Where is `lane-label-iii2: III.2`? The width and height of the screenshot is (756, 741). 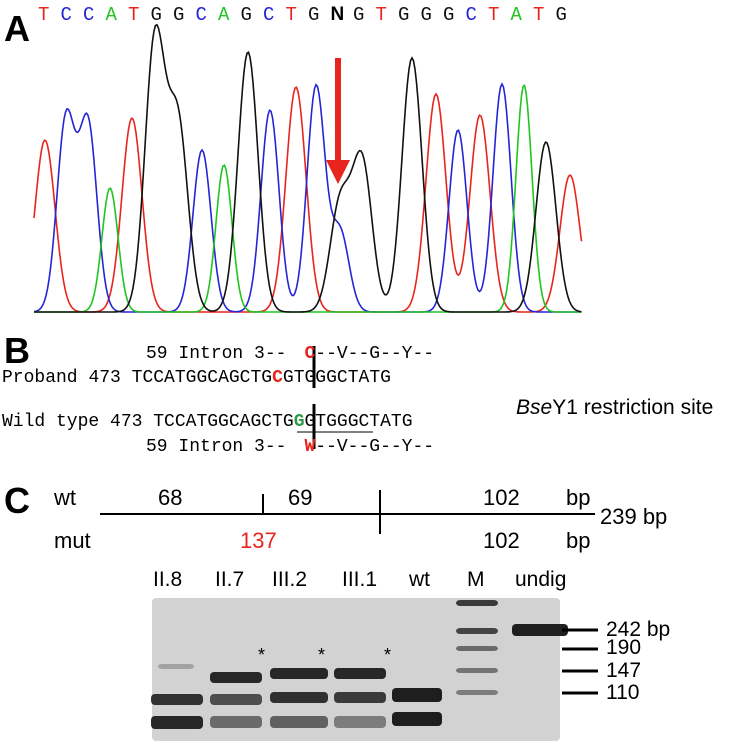
lane-label-iii2: III.2 is located at coordinates (290, 579).